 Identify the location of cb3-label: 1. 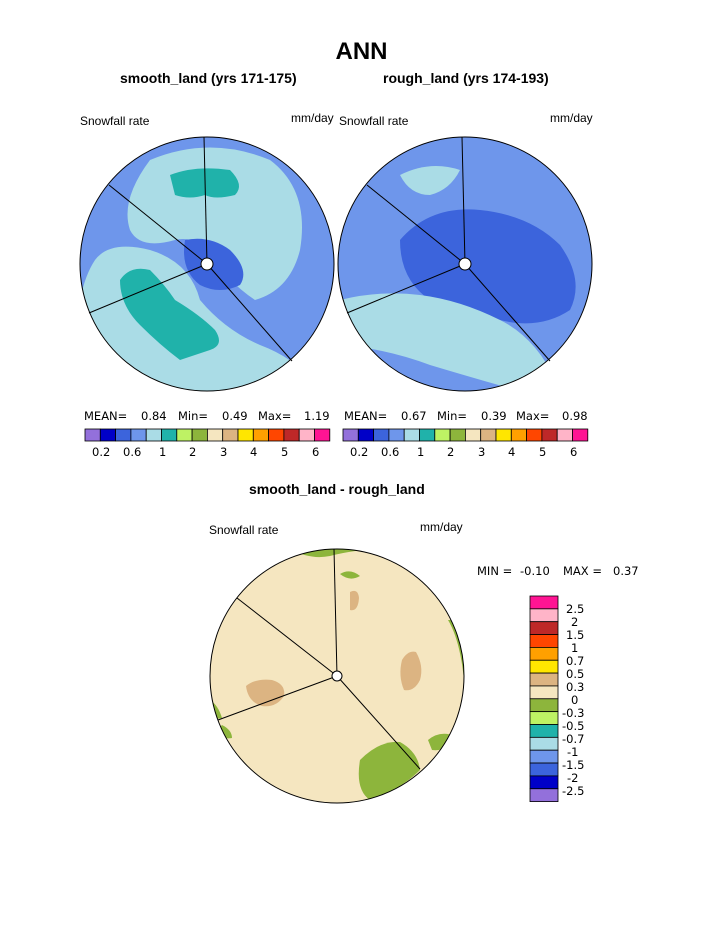
(575, 648).